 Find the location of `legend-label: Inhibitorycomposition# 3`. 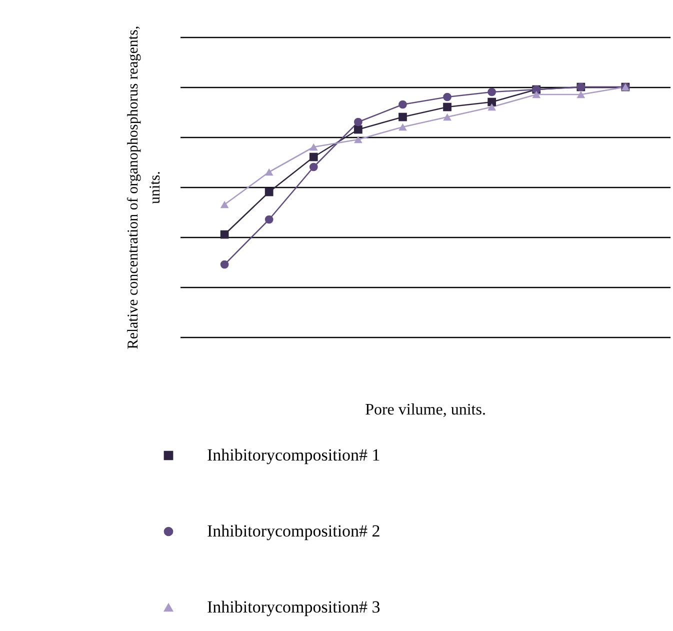

legend-label: Inhibitorycomposition# 3 is located at coordinates (293, 607).